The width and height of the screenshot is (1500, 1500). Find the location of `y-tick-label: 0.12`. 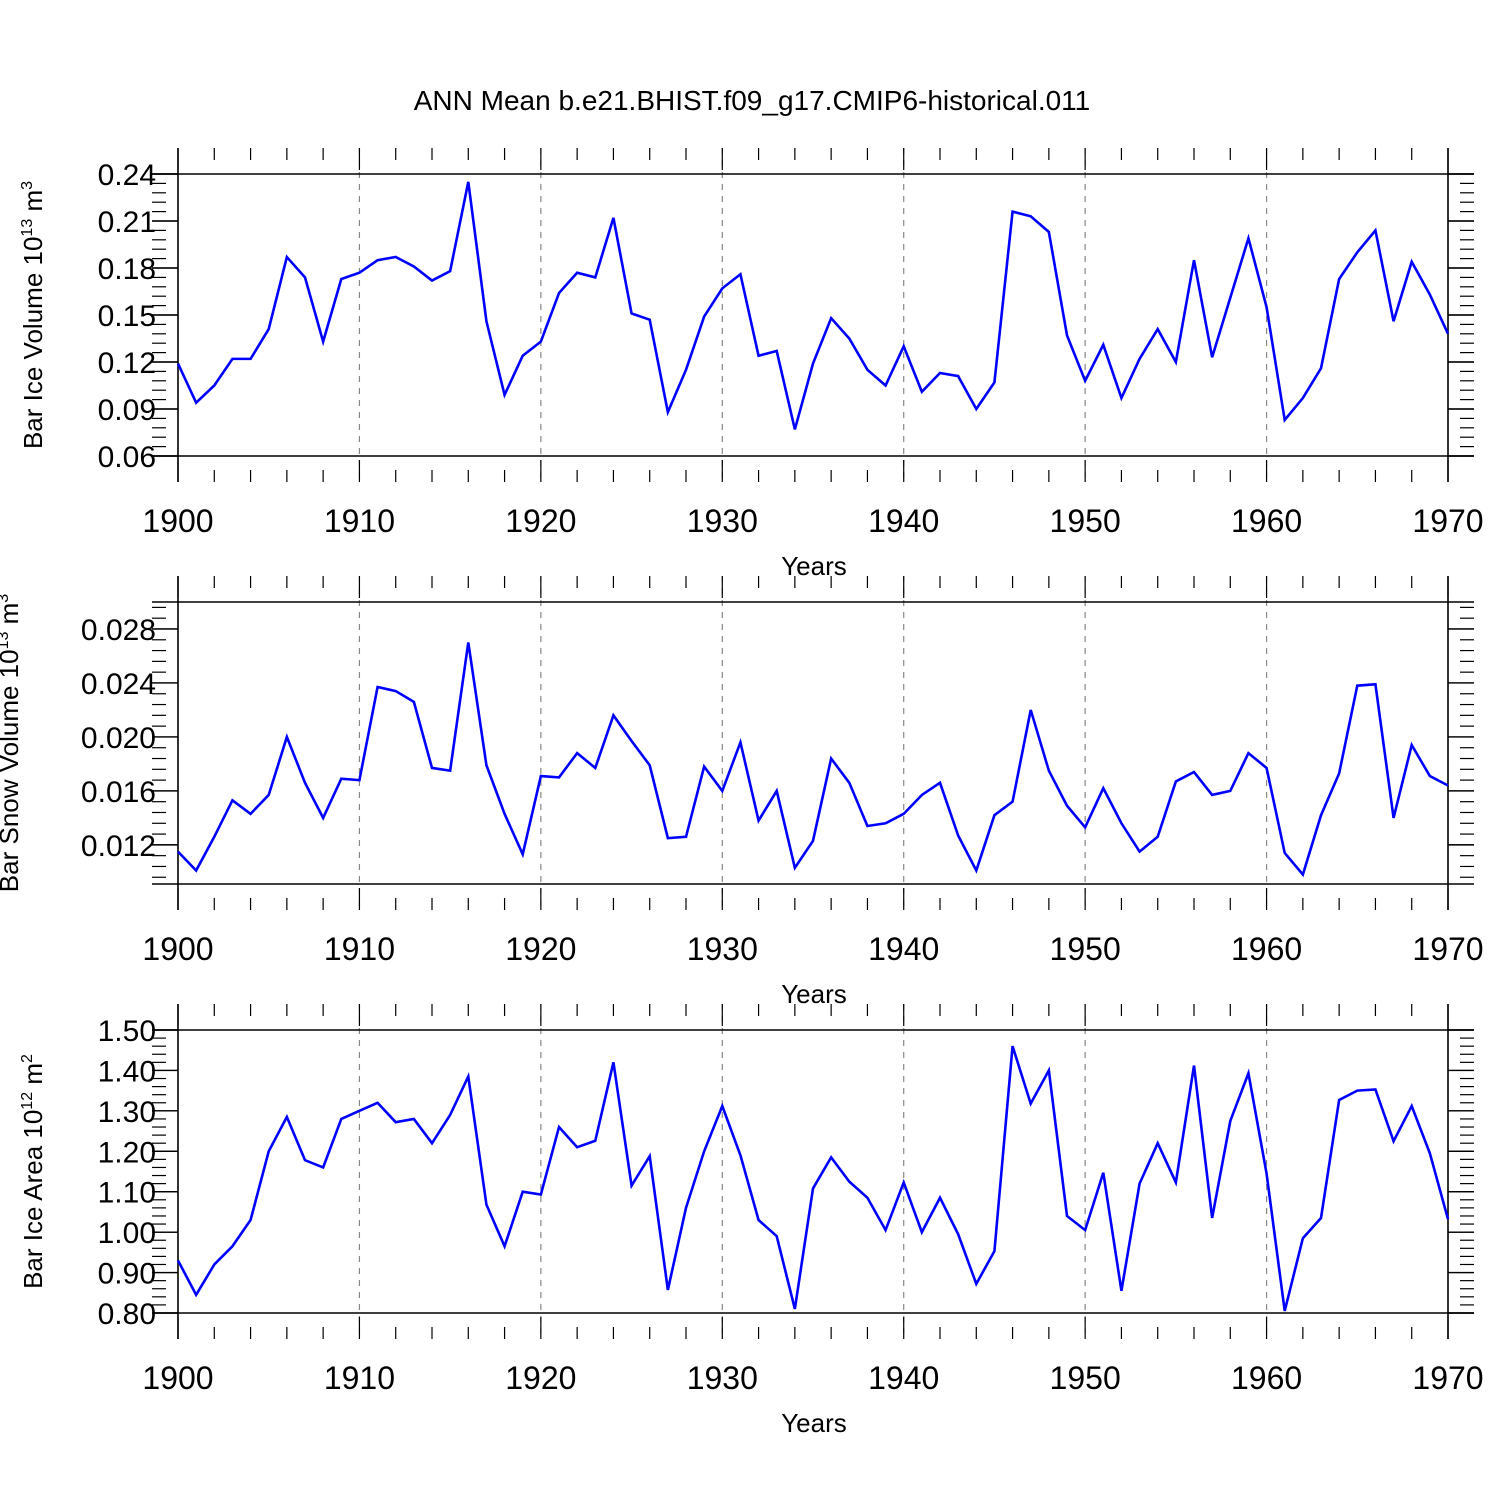

y-tick-label: 0.12 is located at coordinates (127, 363).